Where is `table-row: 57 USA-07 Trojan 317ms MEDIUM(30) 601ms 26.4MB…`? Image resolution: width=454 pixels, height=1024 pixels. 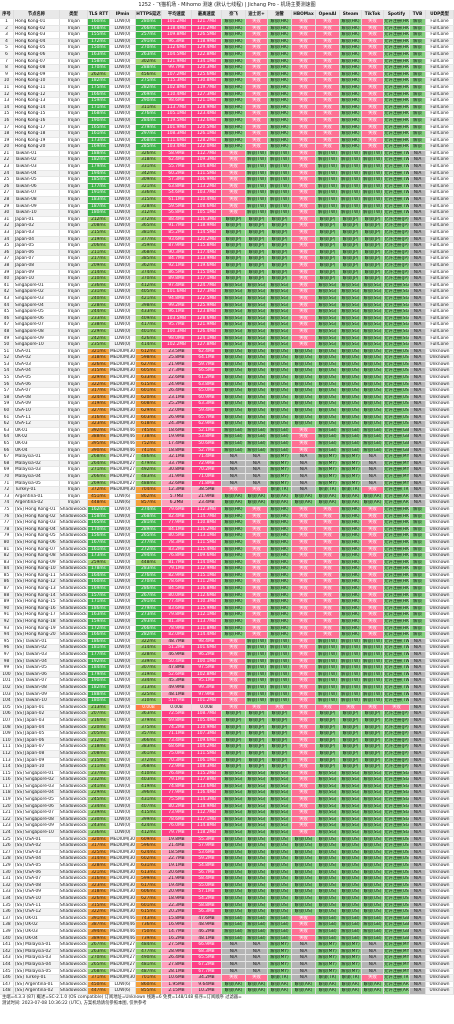 table-row: 57 USA-07 Trojan 317ms MEDIUM(30) 601ms 26.4MB… is located at coordinates (227, 391).